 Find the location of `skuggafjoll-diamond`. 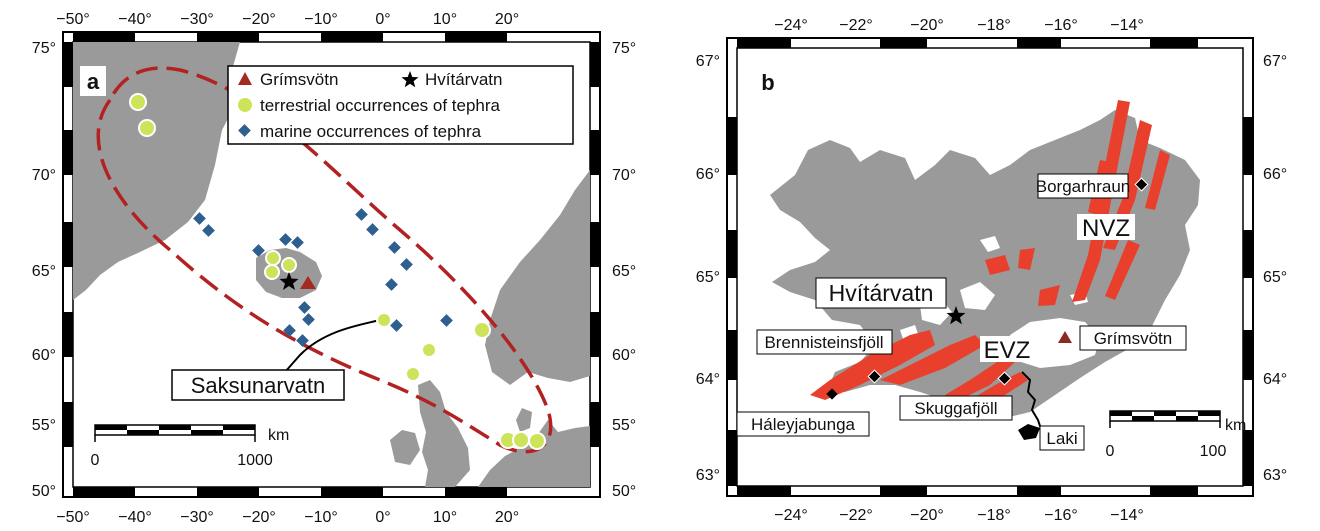

skuggafjoll-diamond is located at coordinates (1004, 378).